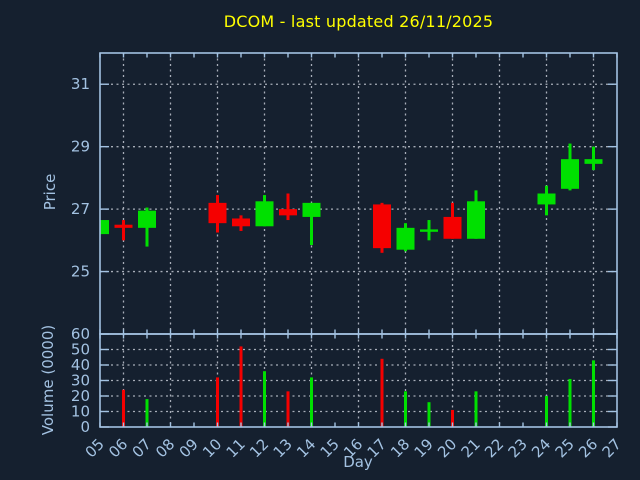 This screenshot has height=480, width=640. What do you see at coordinates (236, 448) in the screenshot?
I see `day-tick-11: 11` at bounding box center [236, 448].